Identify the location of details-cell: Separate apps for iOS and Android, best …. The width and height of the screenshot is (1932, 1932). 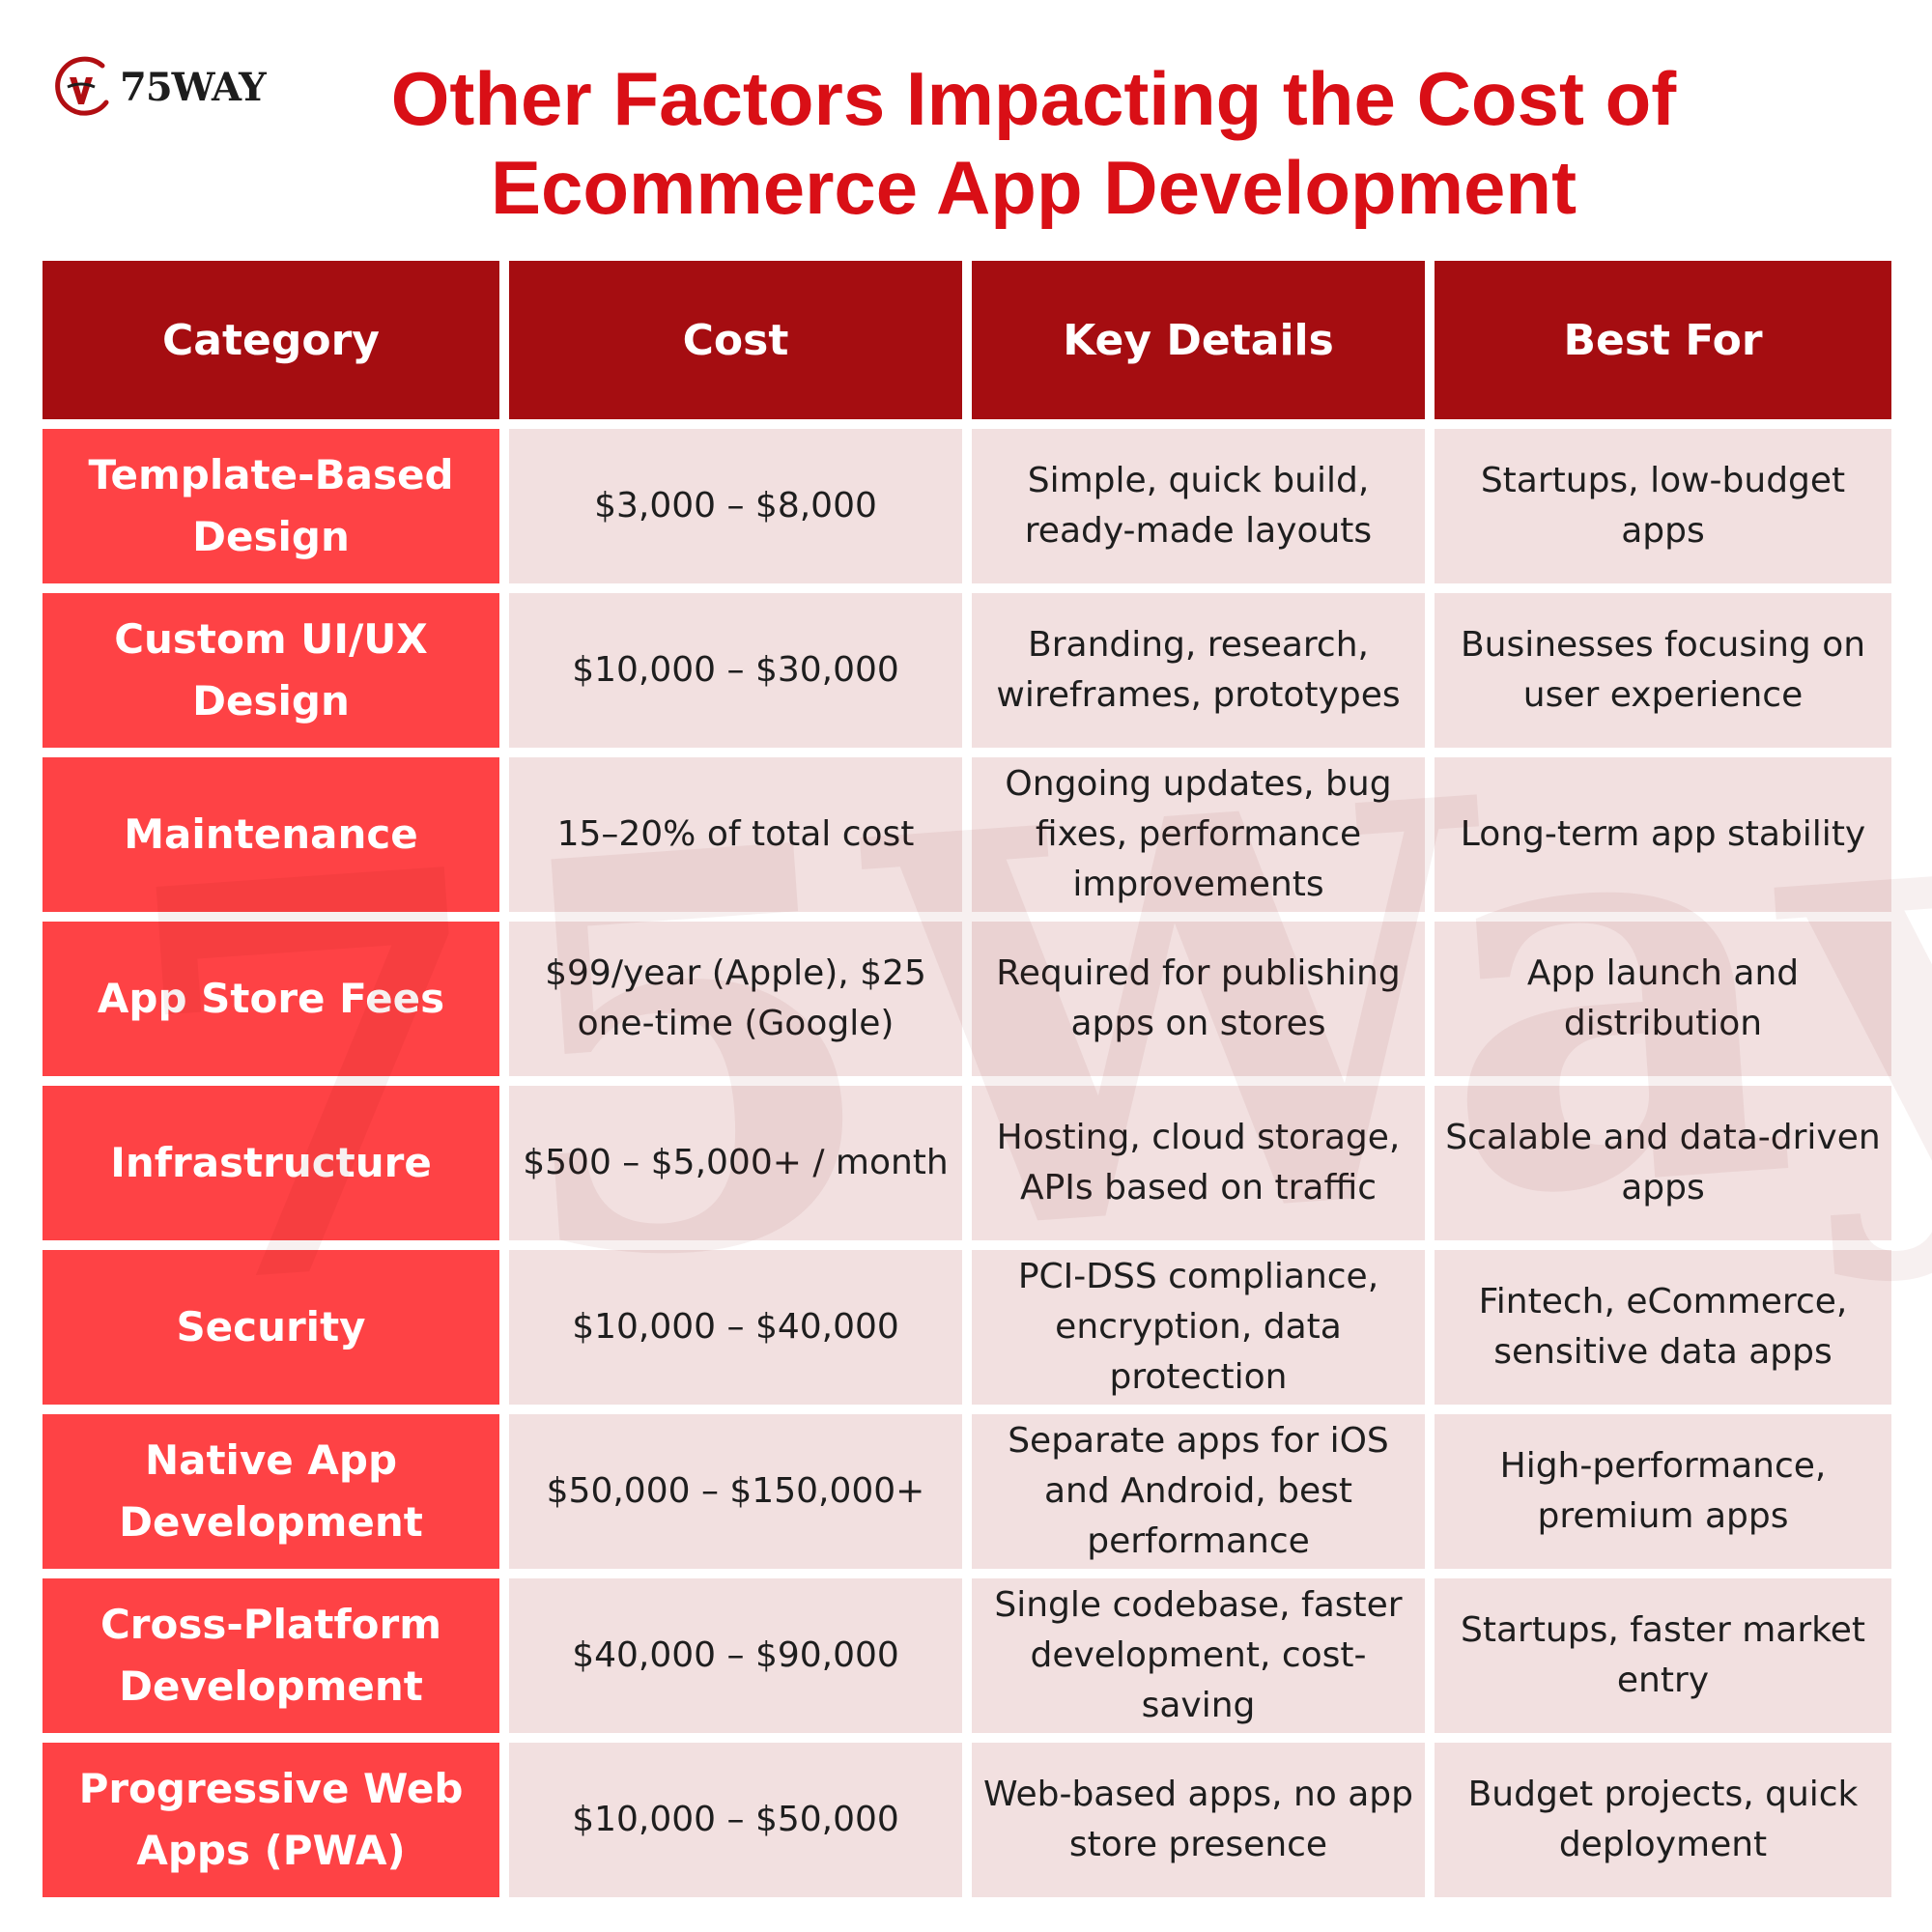
(1198, 1491).